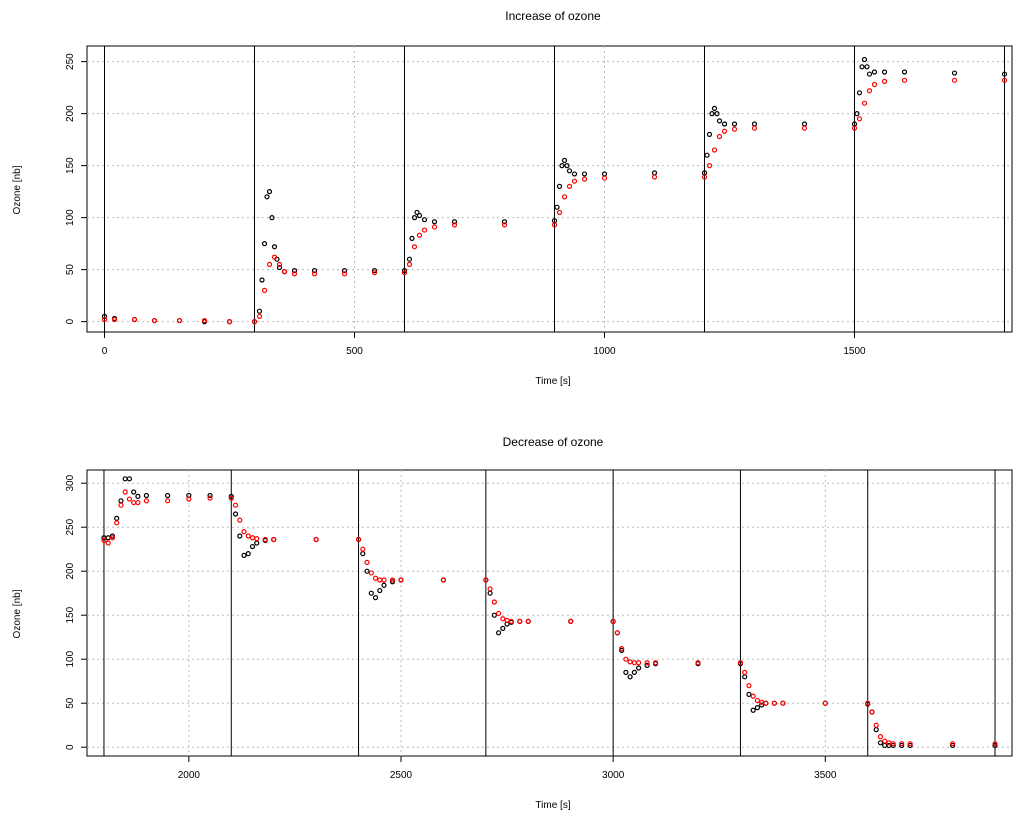 The width and height of the screenshot is (1028, 818). What do you see at coordinates (552, 805) in the screenshot?
I see `x-axis-label: Time [s]` at bounding box center [552, 805].